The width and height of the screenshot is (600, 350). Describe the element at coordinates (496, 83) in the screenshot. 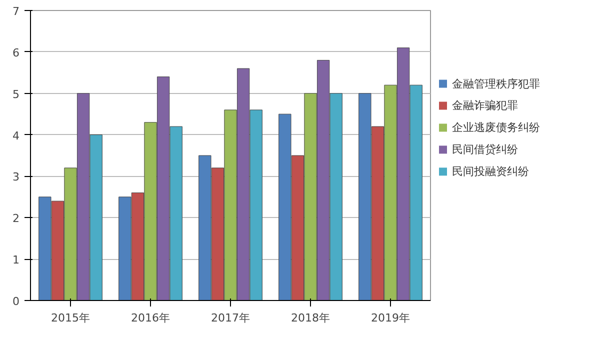

I see `legend-label: 金融管理秩序犯罪` at that location.